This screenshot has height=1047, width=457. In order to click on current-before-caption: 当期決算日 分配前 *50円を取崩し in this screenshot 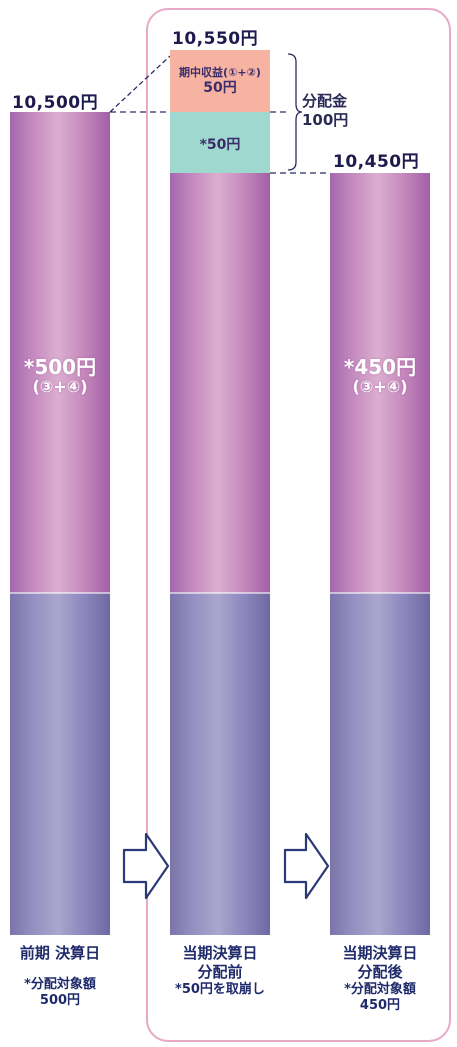, I will do `click(220, 971)`.